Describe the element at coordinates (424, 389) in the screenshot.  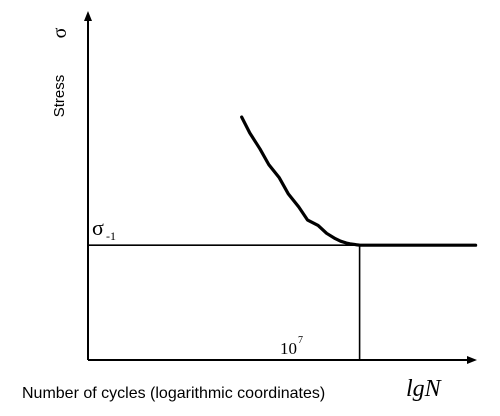
I see `x-axis-symbol: lgN` at that location.